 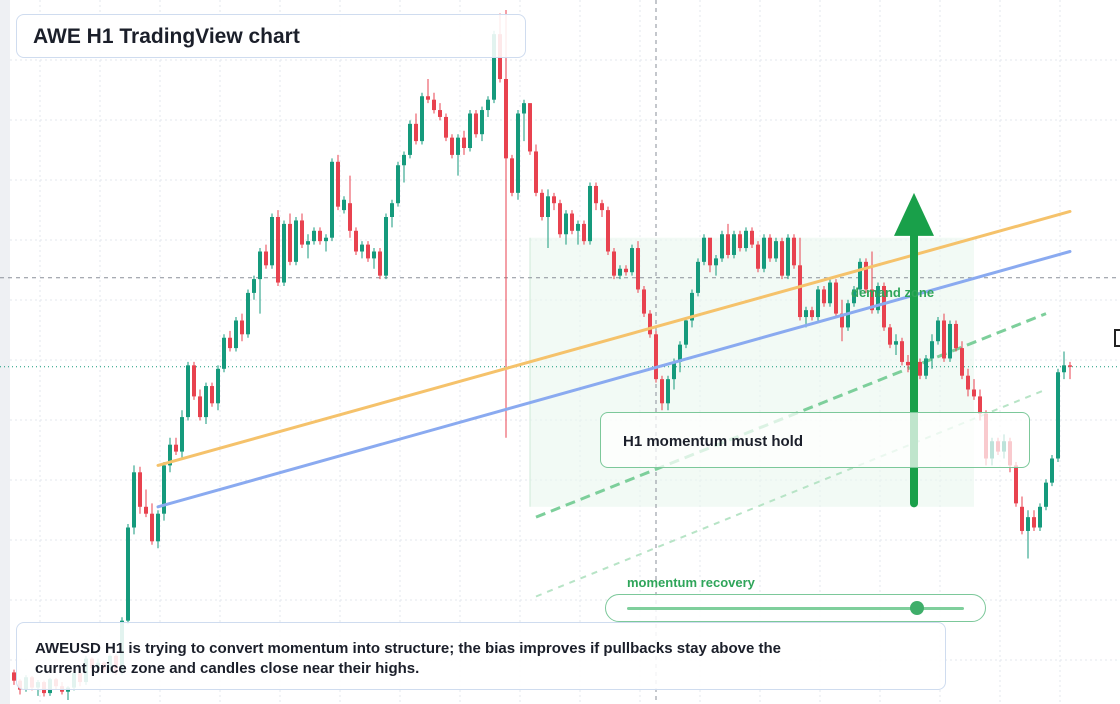 I want to click on momentum-recovery-meter, so click(x=795, y=608).